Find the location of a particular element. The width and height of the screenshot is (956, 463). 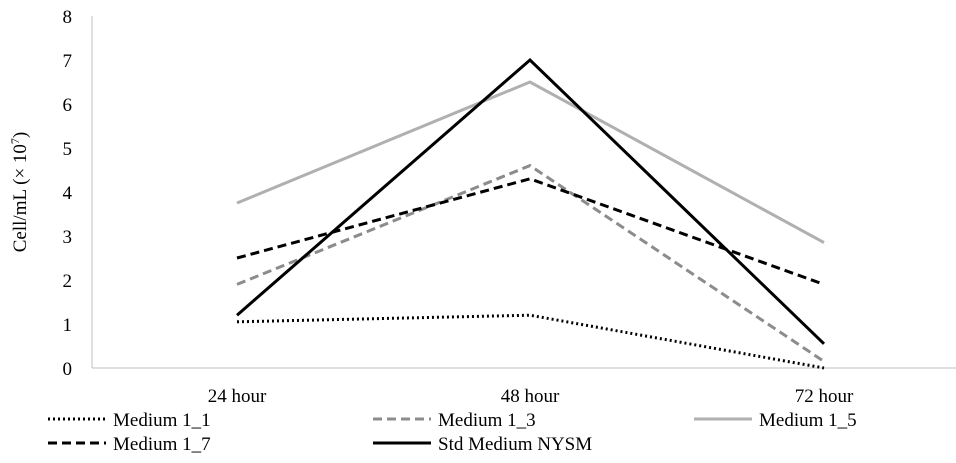

legend-label: Medium 1_5 is located at coordinates (808, 420).